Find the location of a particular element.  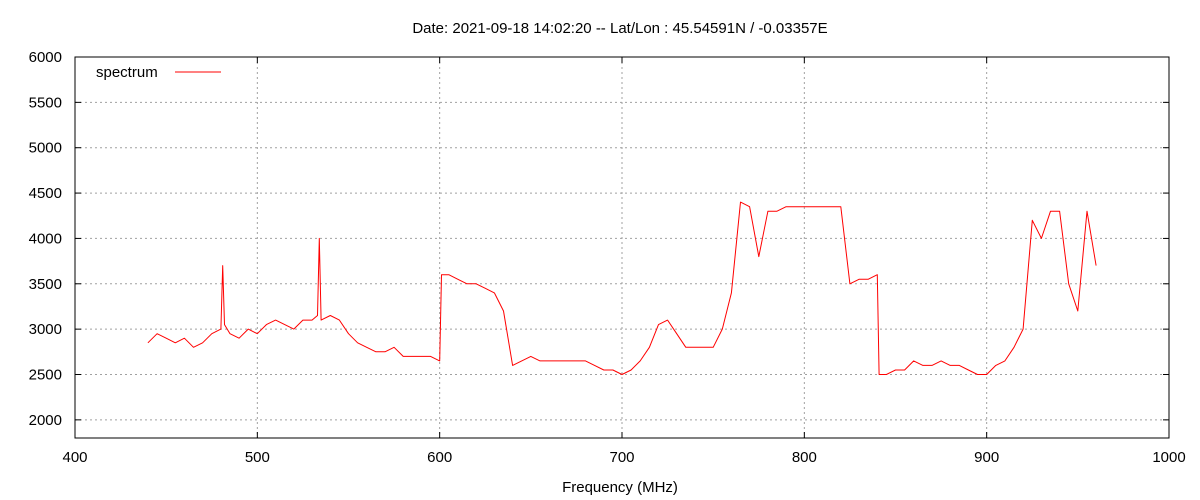

y-tick-label: 3500 is located at coordinates (45, 284).